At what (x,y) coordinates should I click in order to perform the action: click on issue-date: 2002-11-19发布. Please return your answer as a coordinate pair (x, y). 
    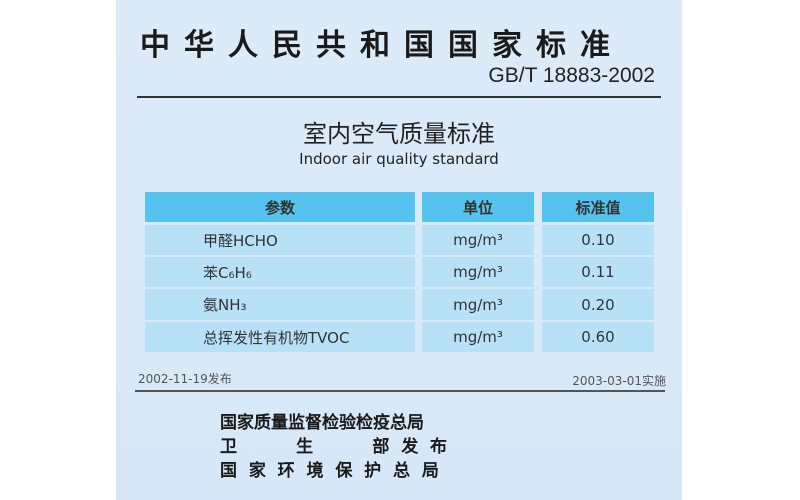
    Looking at the image, I should click on (185, 379).